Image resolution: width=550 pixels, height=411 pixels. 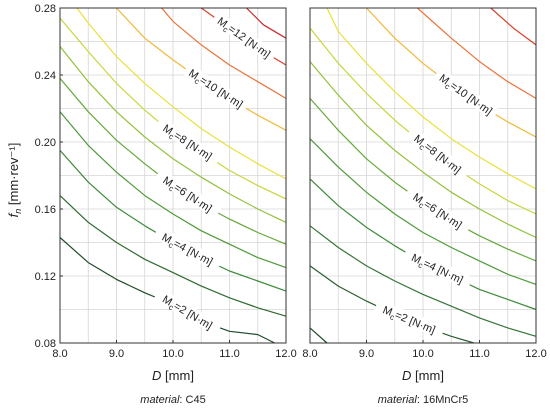 I want to click on y-tick-label: 0.20, so click(x=45, y=143).